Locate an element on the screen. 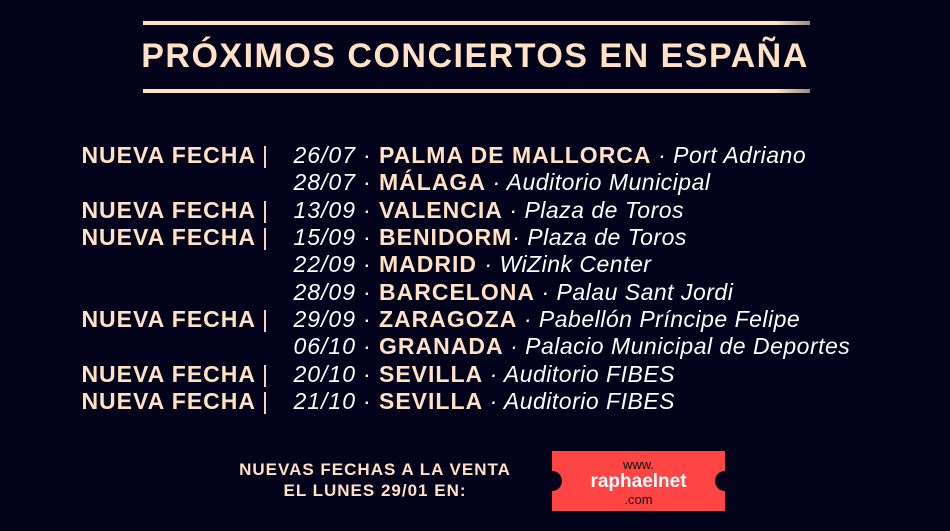 The width and height of the screenshot is (950, 531). concert-city: BARCELONA · Palau Sant Jordi is located at coordinates (556, 292).